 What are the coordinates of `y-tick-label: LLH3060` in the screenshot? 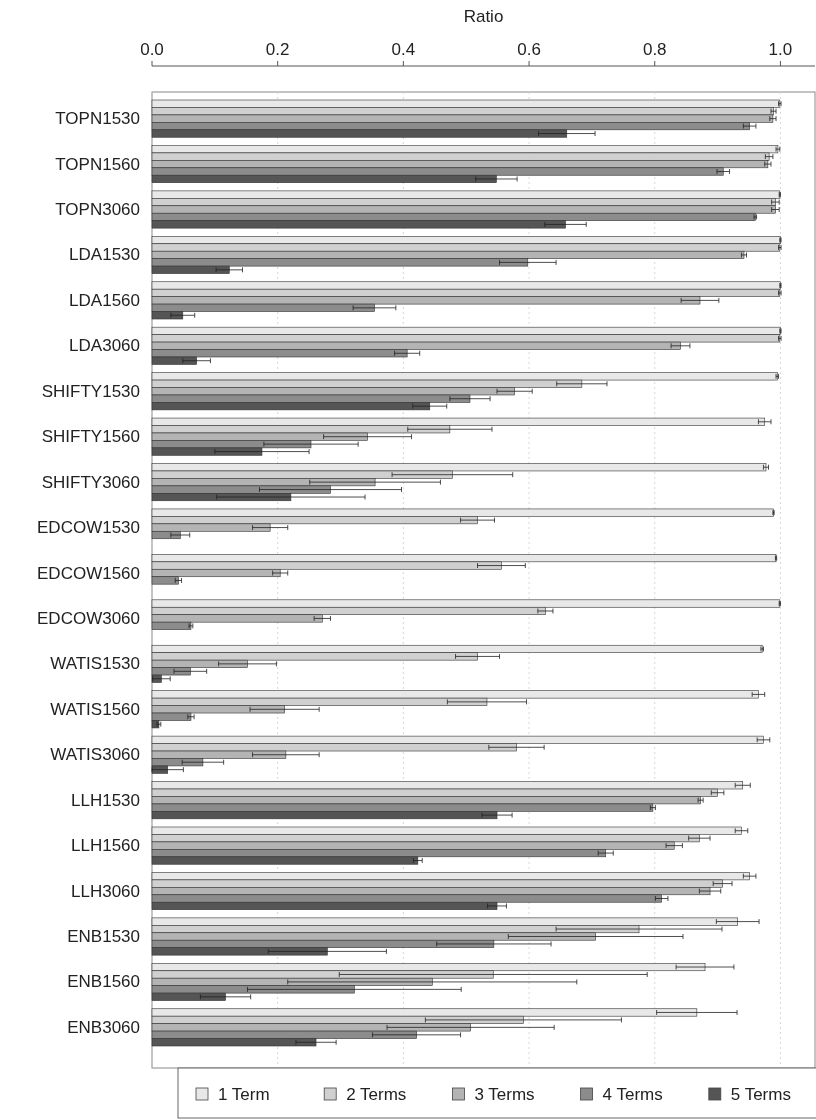 It's located at (105, 891).